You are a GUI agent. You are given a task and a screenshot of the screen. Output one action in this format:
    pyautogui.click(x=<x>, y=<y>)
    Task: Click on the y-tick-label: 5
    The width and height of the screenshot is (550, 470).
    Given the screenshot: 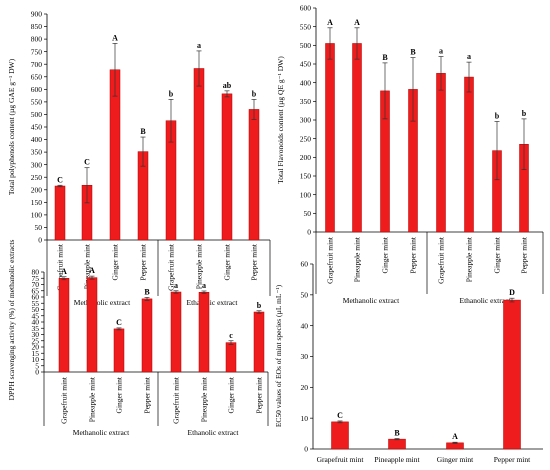 What is the action you would take?
    pyautogui.click(x=37, y=365)
    